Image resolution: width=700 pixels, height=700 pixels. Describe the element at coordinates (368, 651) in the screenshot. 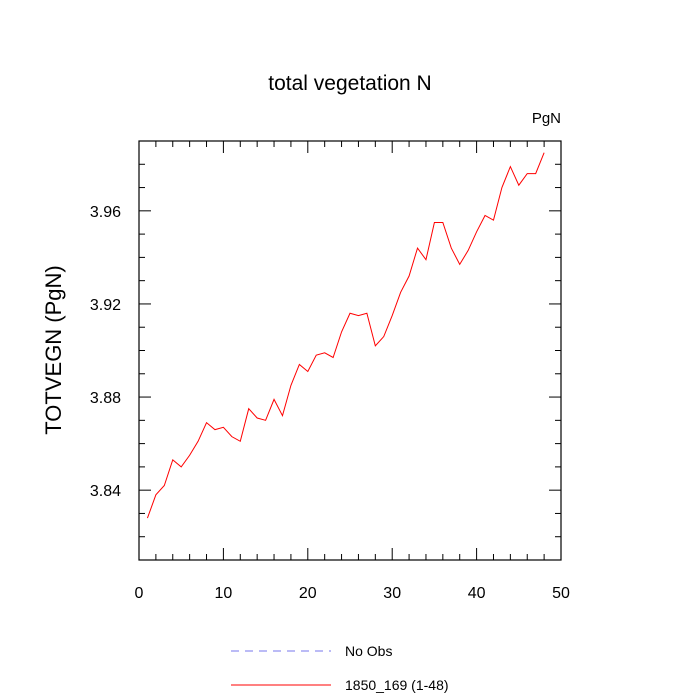

I see `legend-entry: No Obs` at that location.